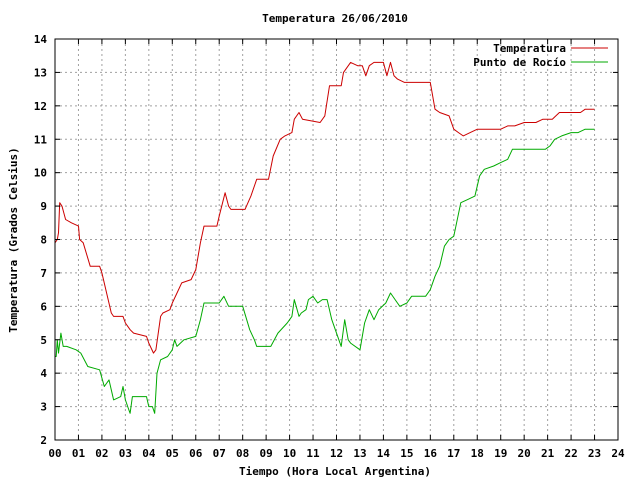  Describe the element at coordinates (453, 453) in the screenshot. I see `x-tick-label: 17` at that location.